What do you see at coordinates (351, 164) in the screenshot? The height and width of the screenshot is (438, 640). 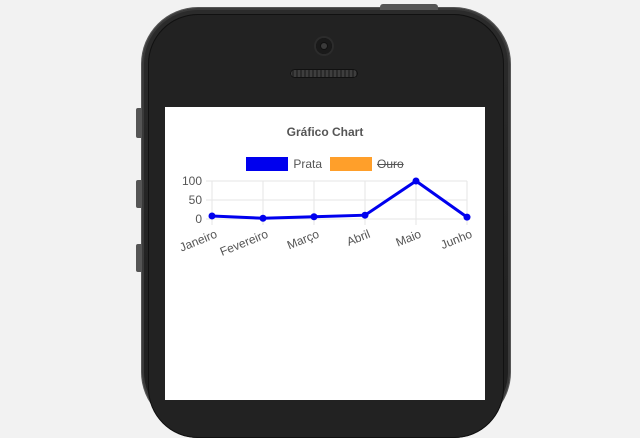 I see `legend-swatch-ouro` at bounding box center [351, 164].